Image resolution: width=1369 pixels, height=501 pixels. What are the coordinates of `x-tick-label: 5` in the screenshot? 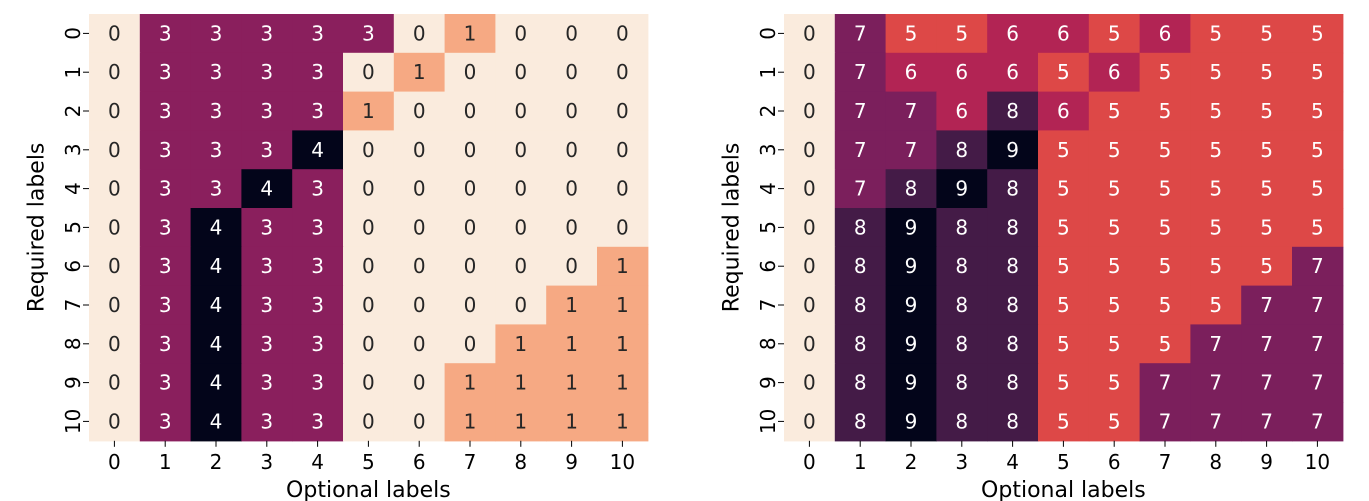 It's located at (1063, 462).